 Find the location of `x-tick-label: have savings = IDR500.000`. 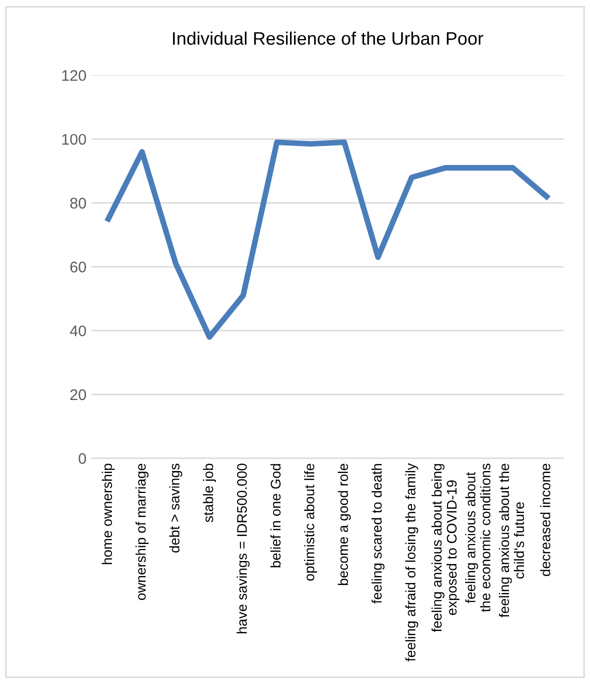

x-tick-label: have savings = IDR500.000 is located at coordinates (243, 549).